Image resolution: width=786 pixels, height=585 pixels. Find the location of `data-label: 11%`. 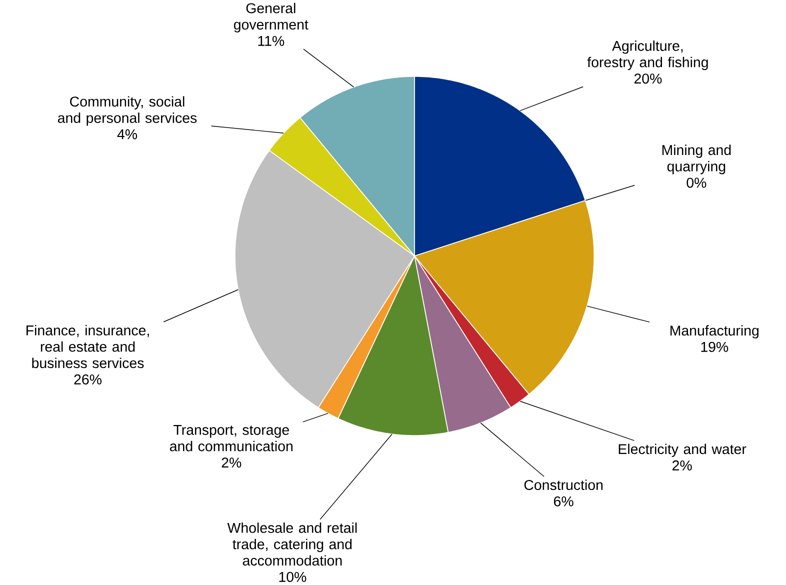

data-label: 11% is located at coordinates (271, 41).